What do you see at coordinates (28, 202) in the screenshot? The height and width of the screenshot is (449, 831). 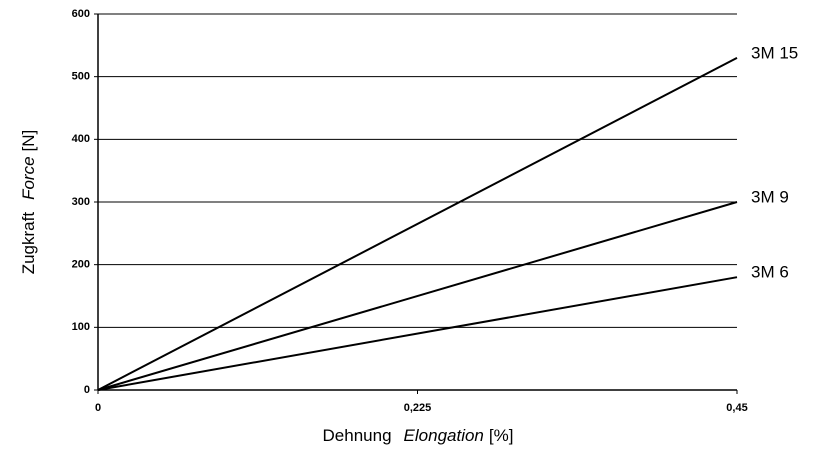 I see `y-axis-title: Zugkraft Force [N]` at bounding box center [28, 202].